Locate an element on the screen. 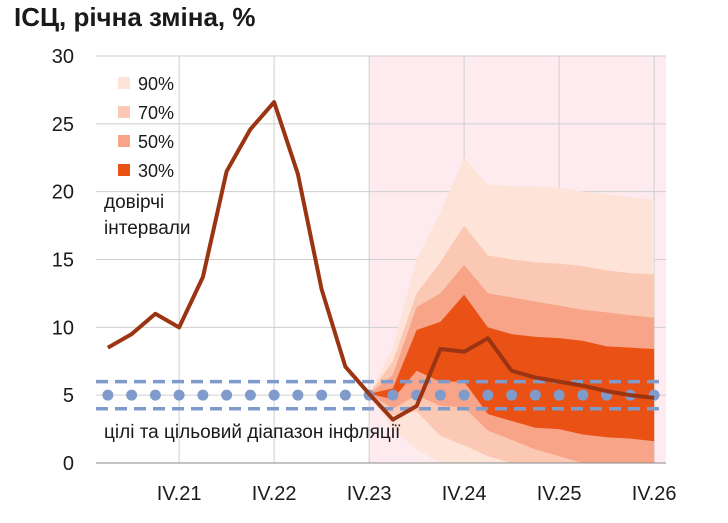 Image resolution: width=728 pixels, height=523 pixels. chart-title: ІСЦ, річна зміна, % is located at coordinates (135, 17).